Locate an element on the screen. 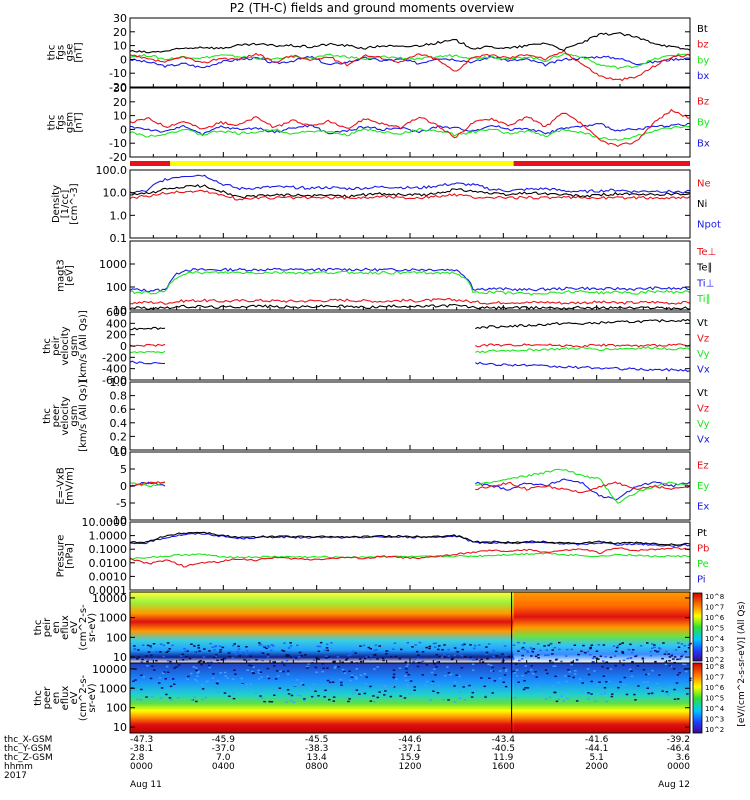 The width and height of the screenshot is (750, 800). x-axis-value: 1600 is located at coordinates (503, 767).